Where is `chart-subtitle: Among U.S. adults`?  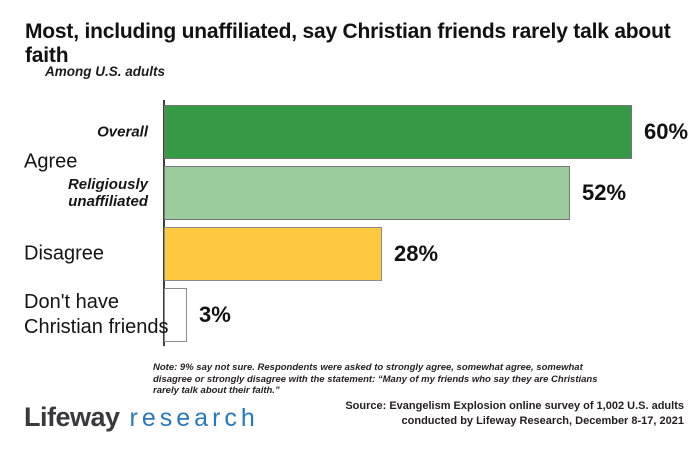 chart-subtitle: Among U.S. adults is located at coordinates (105, 71).